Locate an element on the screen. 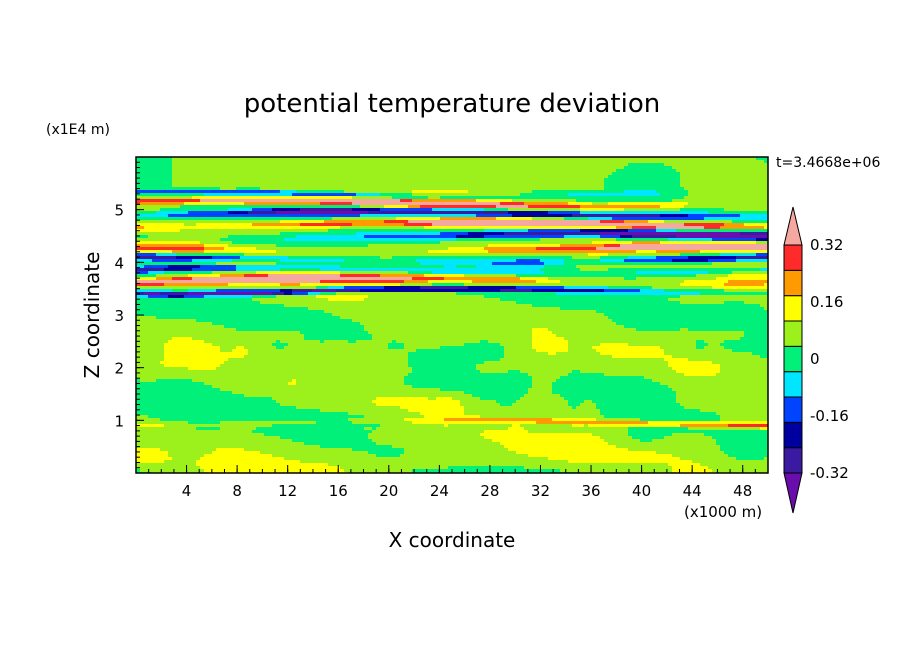 The height and width of the screenshot is (654, 904). x-tick-label: 28 is located at coordinates (489, 491).